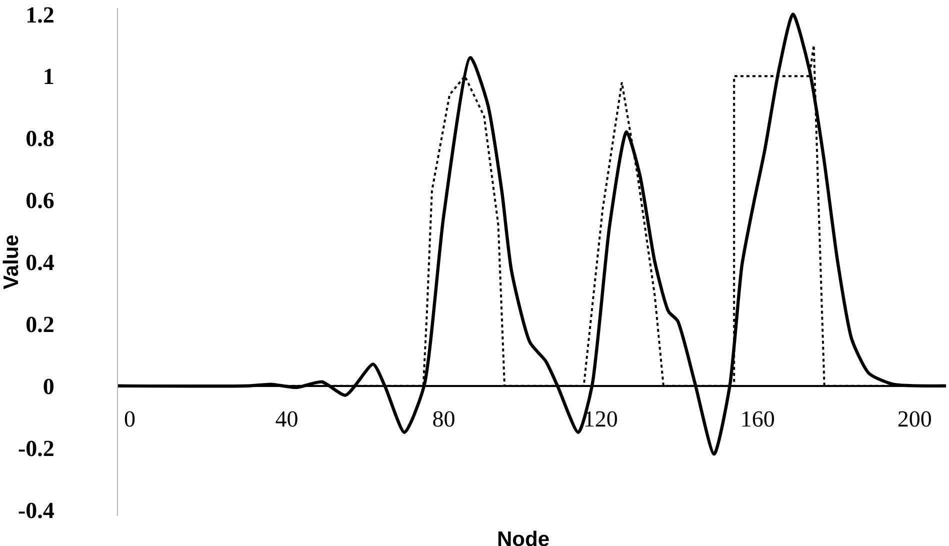 Image resolution: width=949 pixels, height=546 pixels. Describe the element at coordinates (48, 77) in the screenshot. I see `y-tick-label: 1` at that location.